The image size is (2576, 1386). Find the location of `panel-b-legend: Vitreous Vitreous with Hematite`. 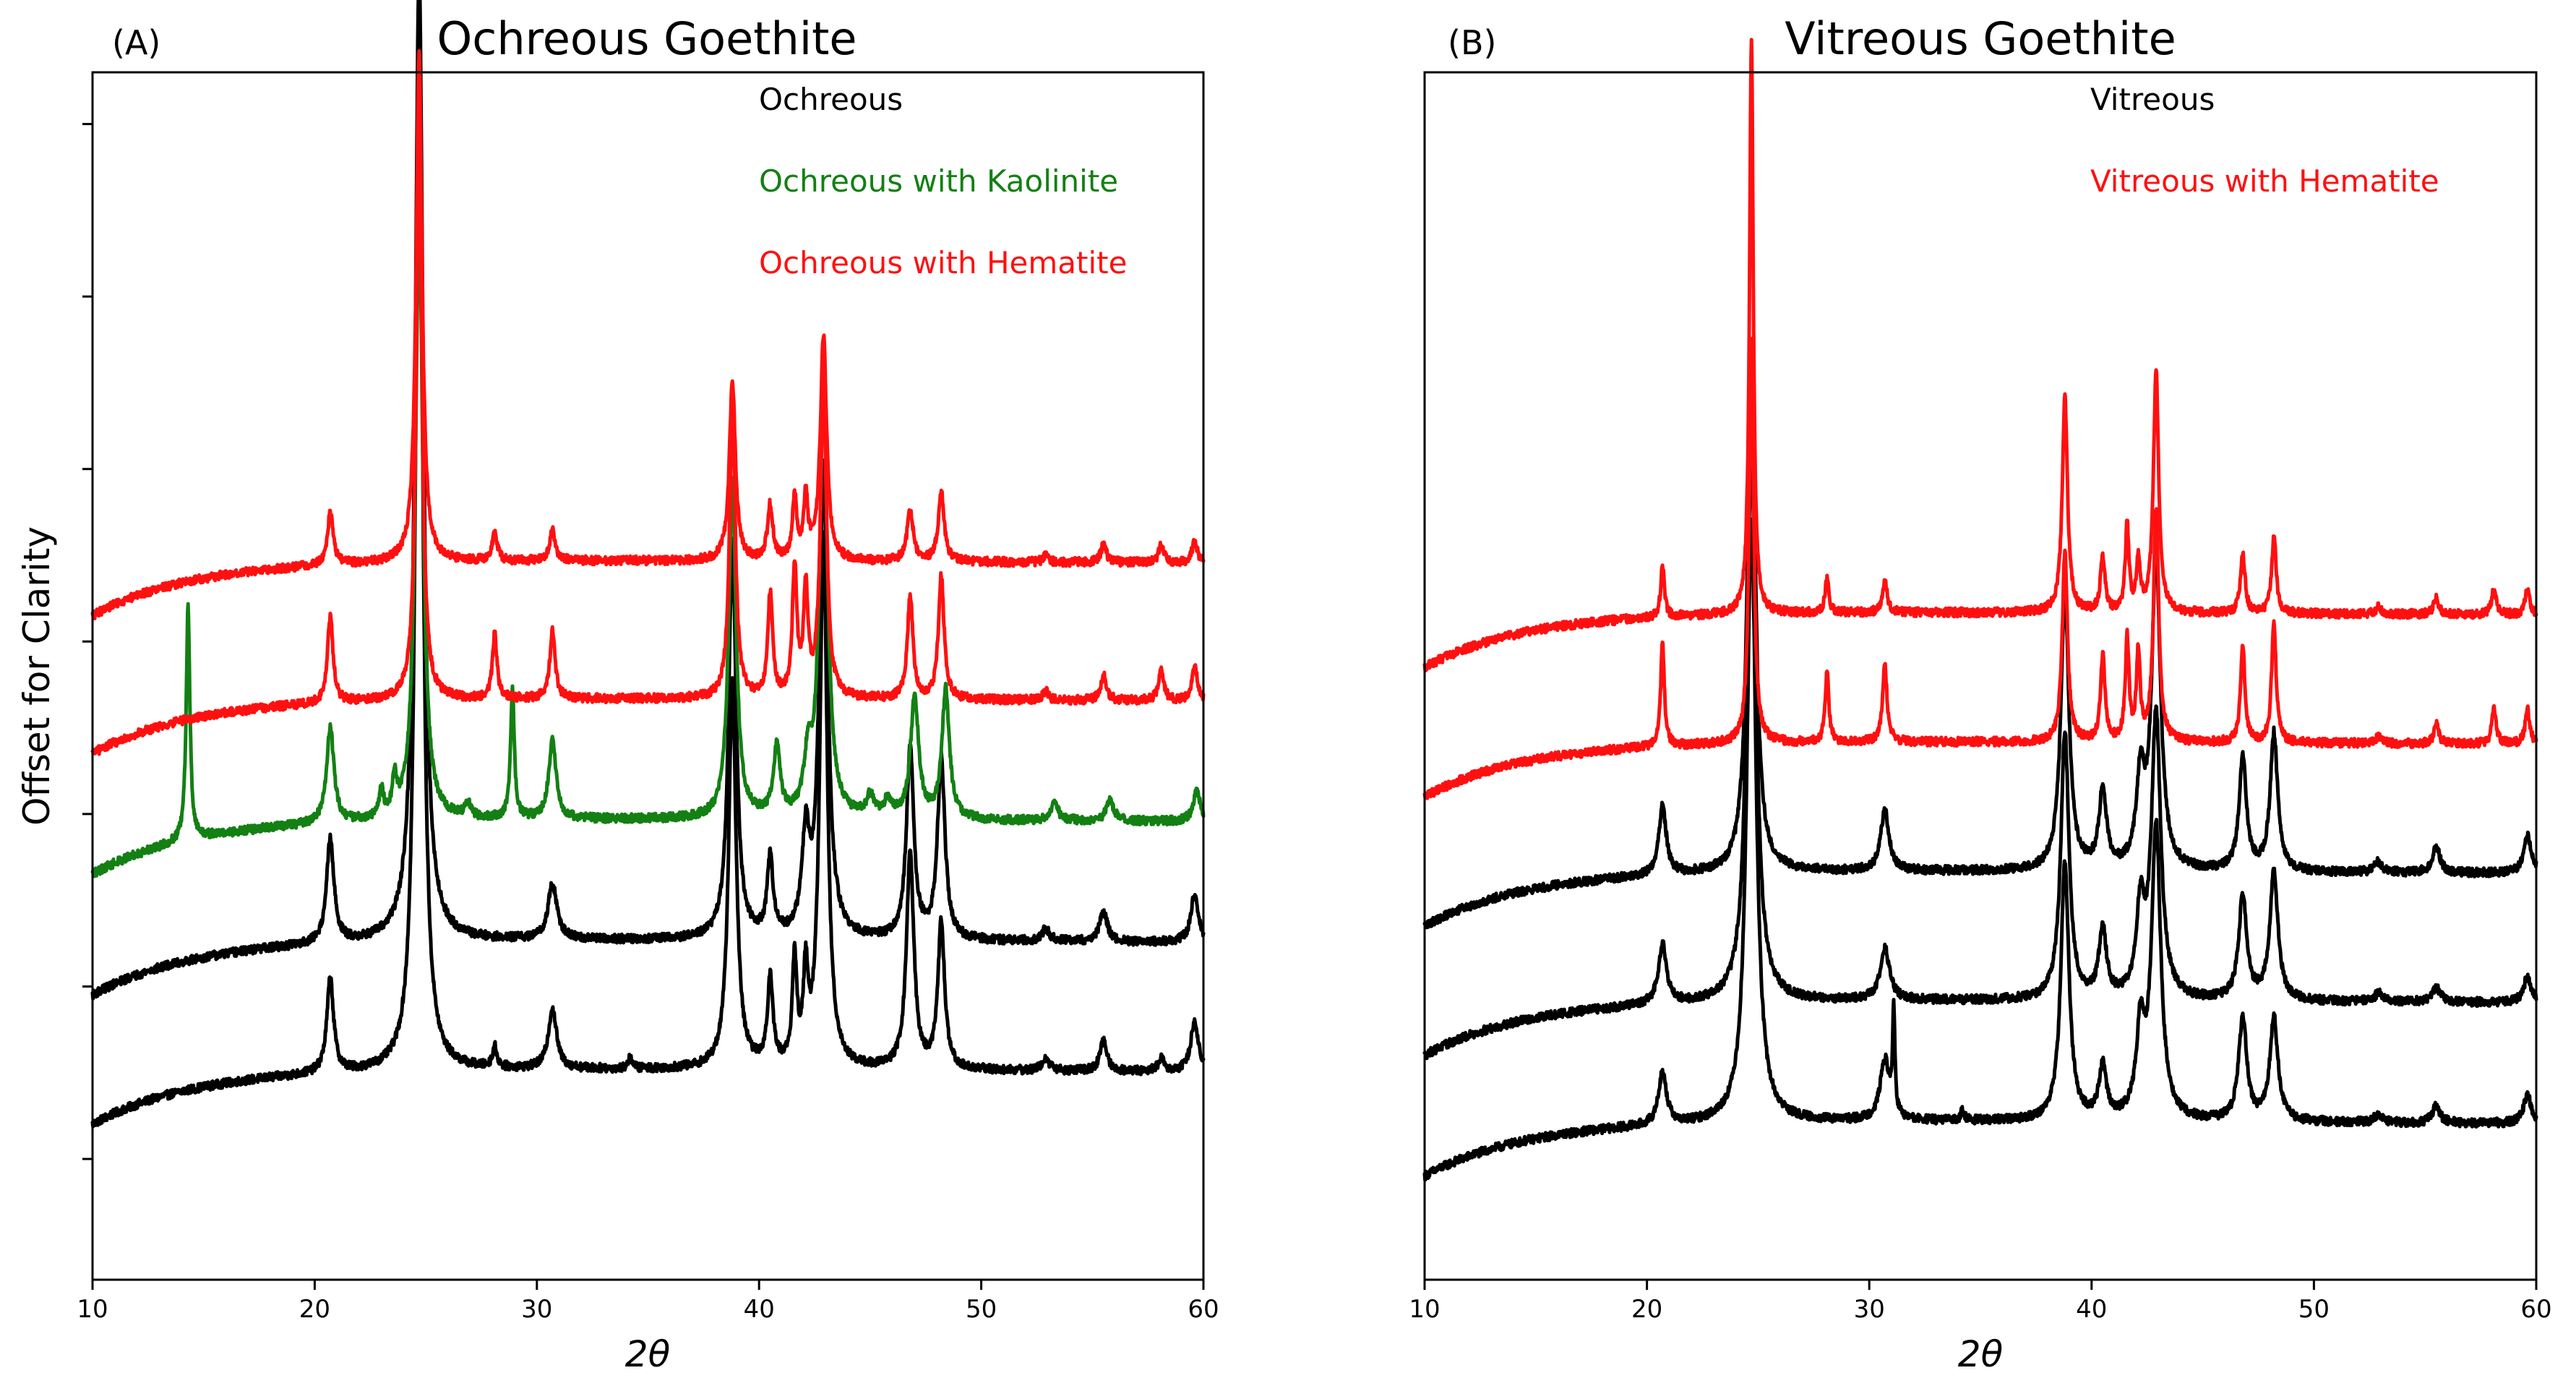

panel-b-legend: Vitreous Vitreous with Hematite is located at coordinates (2264, 140).